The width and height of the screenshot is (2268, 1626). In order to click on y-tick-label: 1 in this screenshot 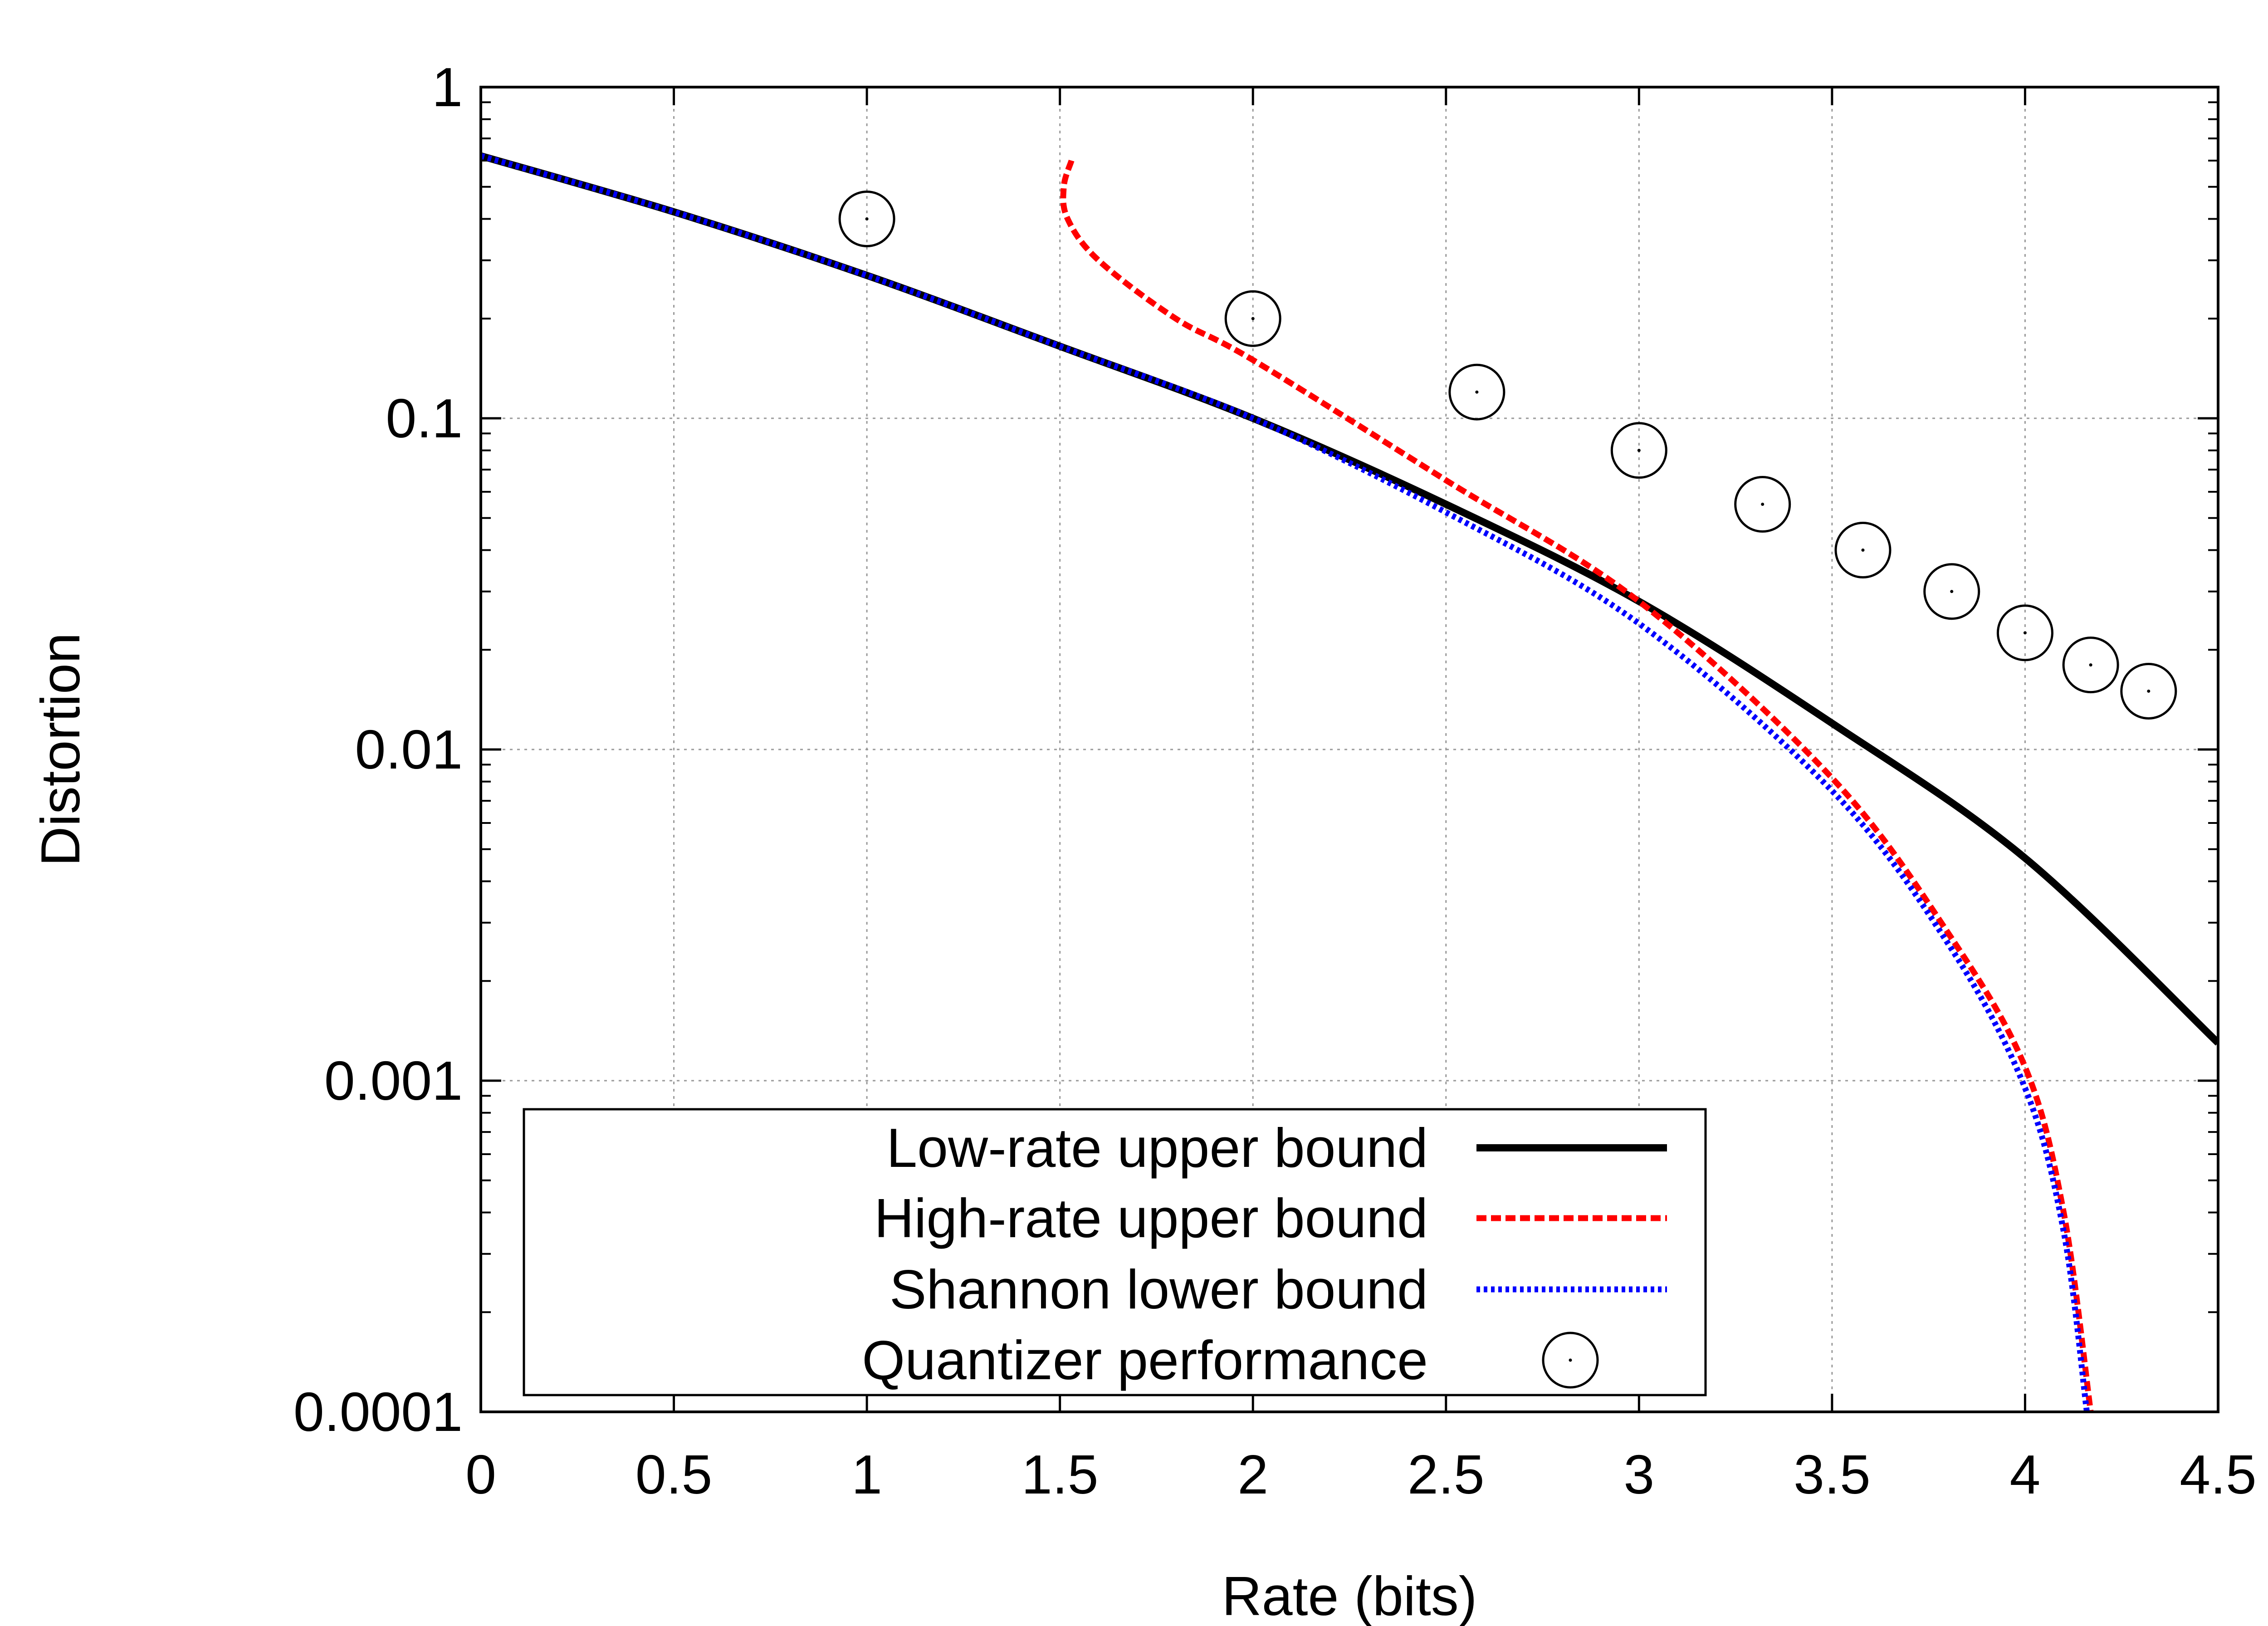, I will do `click(448, 87)`.